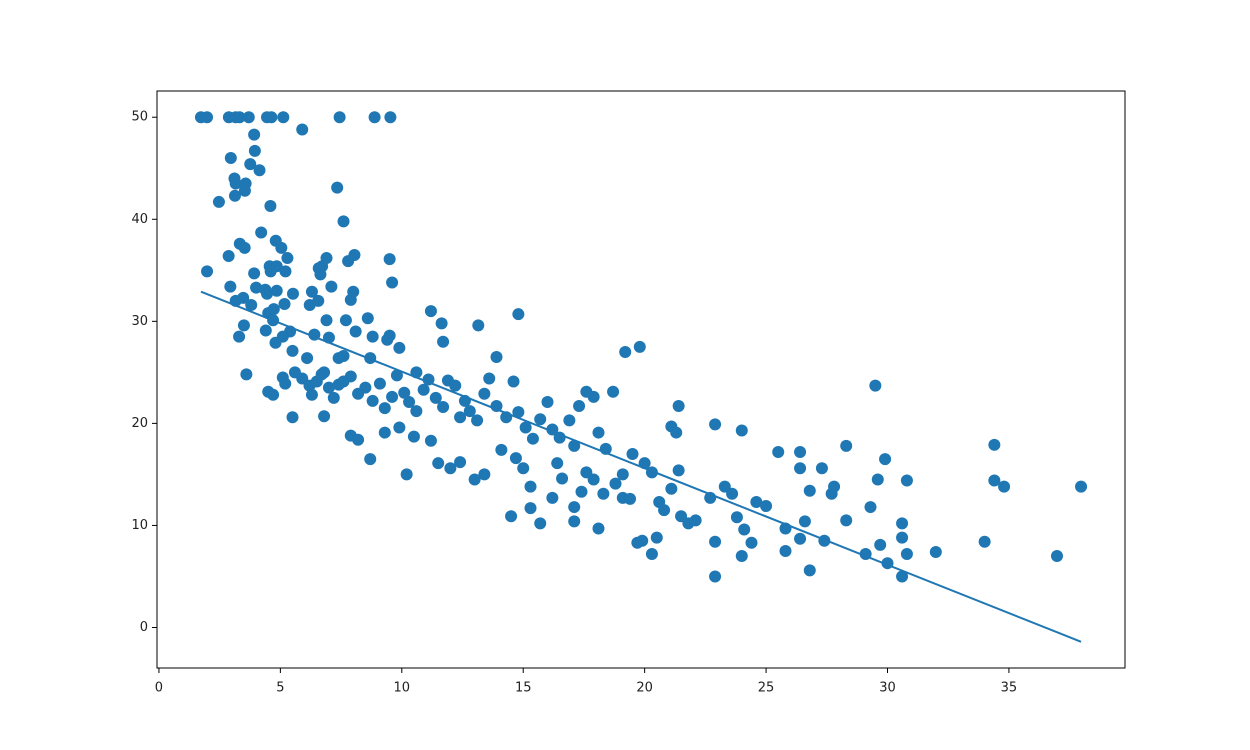  What do you see at coordinates (139, 423) in the screenshot?
I see `y-tick-label: 20` at bounding box center [139, 423].